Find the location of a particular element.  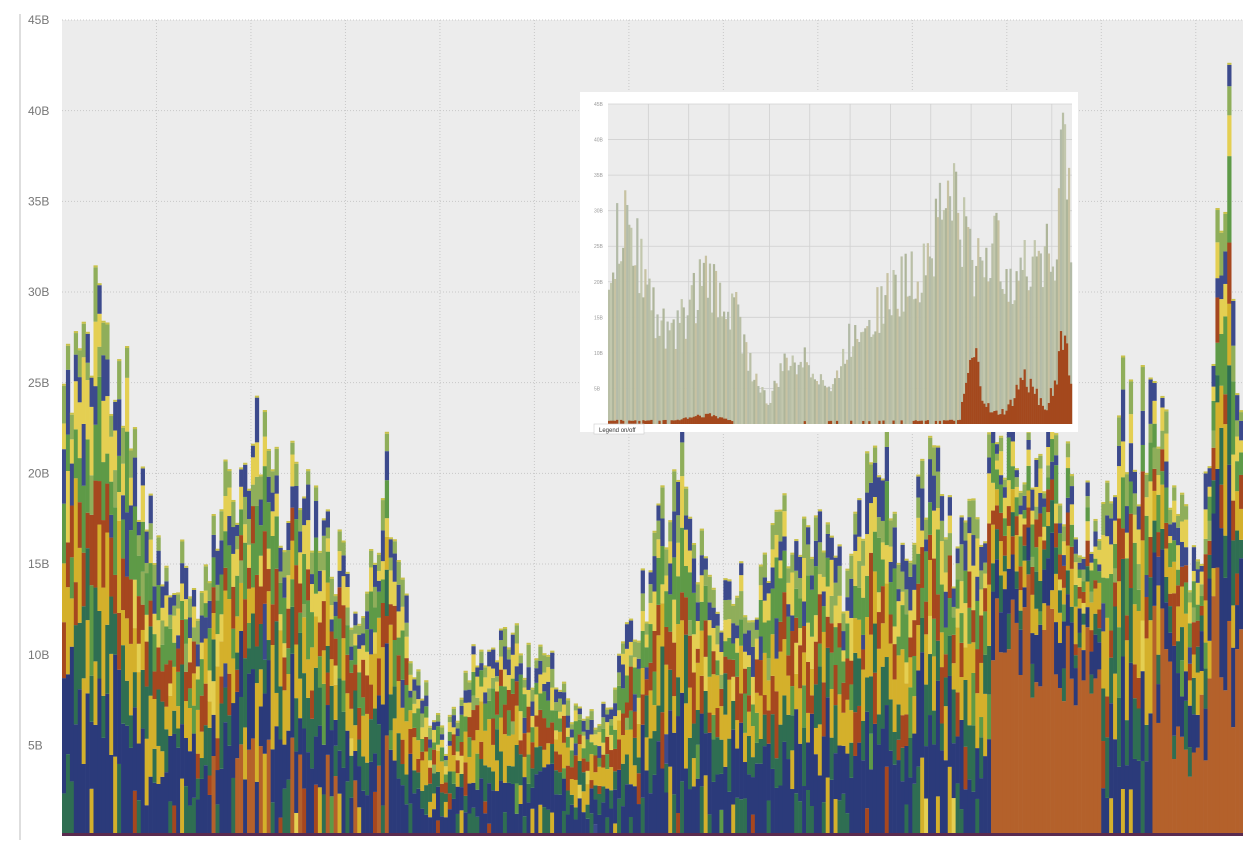

main-baseline is located at coordinates (652, 834).